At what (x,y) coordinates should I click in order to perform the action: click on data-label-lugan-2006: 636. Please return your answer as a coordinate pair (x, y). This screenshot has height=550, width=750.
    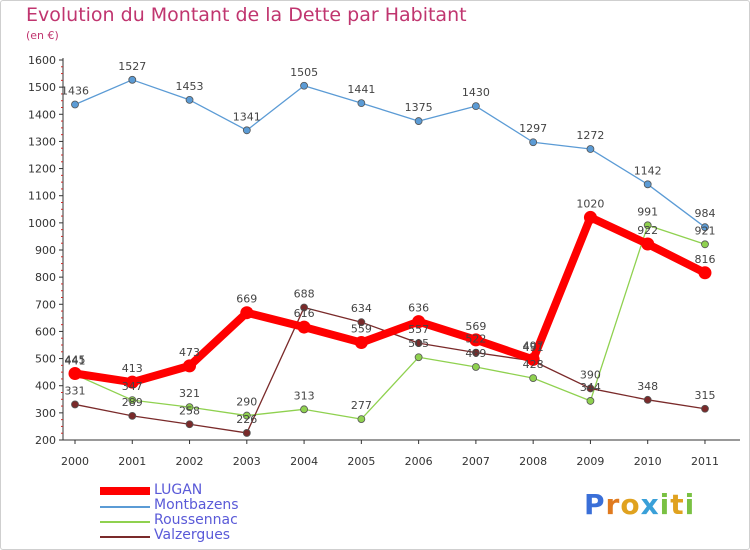
    Looking at the image, I should click on (418, 308).